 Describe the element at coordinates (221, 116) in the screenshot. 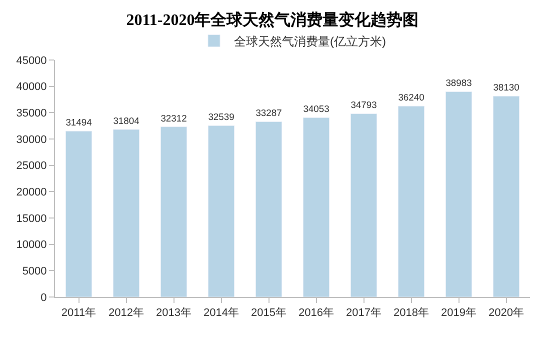

I see `data-label: 32539` at that location.